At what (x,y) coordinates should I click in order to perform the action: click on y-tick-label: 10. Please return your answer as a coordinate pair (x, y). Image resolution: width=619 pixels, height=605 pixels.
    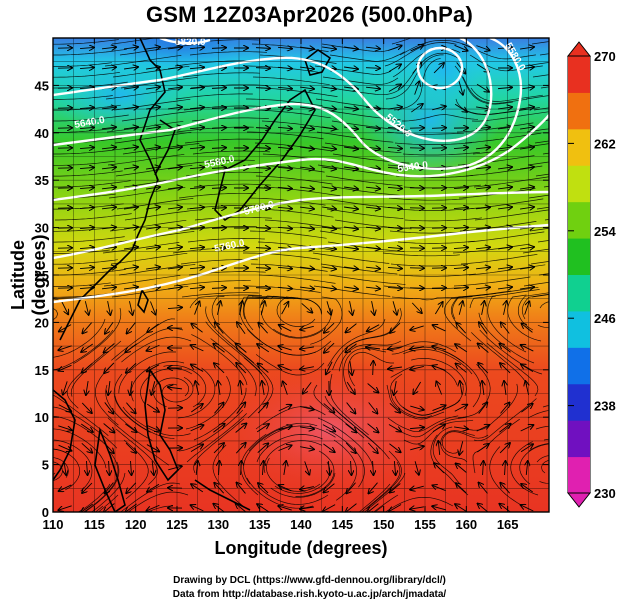
    Looking at the image, I should click on (42, 417).